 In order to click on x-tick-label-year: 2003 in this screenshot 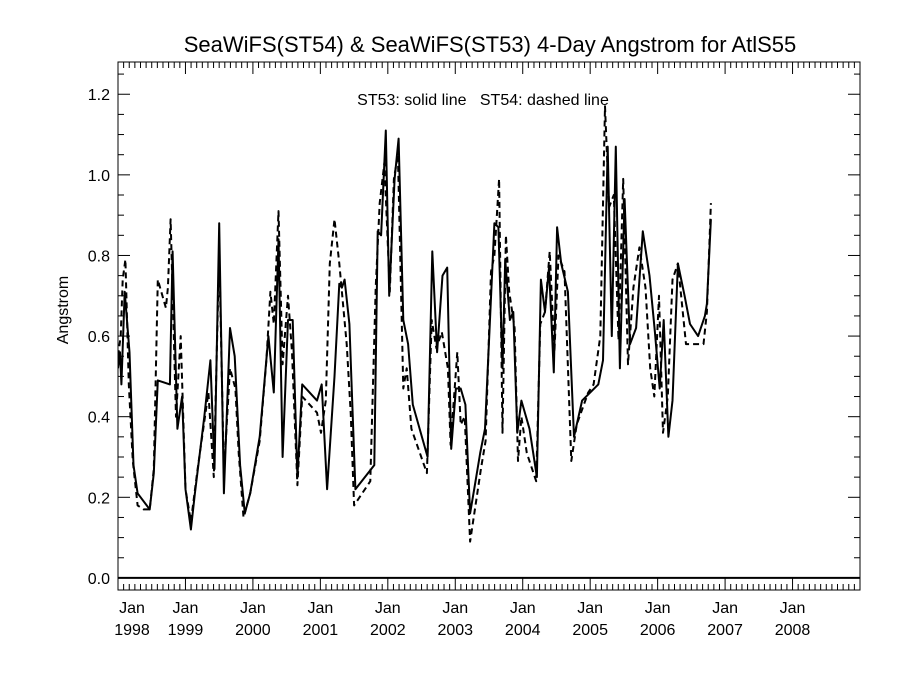, I will do `click(455, 630)`.